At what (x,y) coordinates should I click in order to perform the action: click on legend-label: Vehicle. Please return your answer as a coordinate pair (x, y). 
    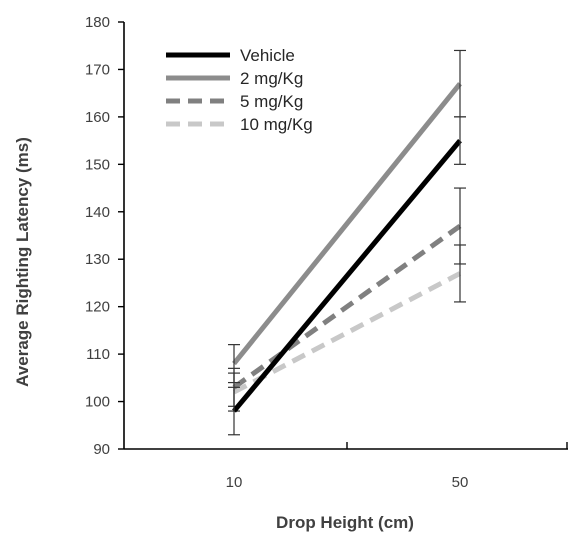
    Looking at the image, I should click on (267, 55).